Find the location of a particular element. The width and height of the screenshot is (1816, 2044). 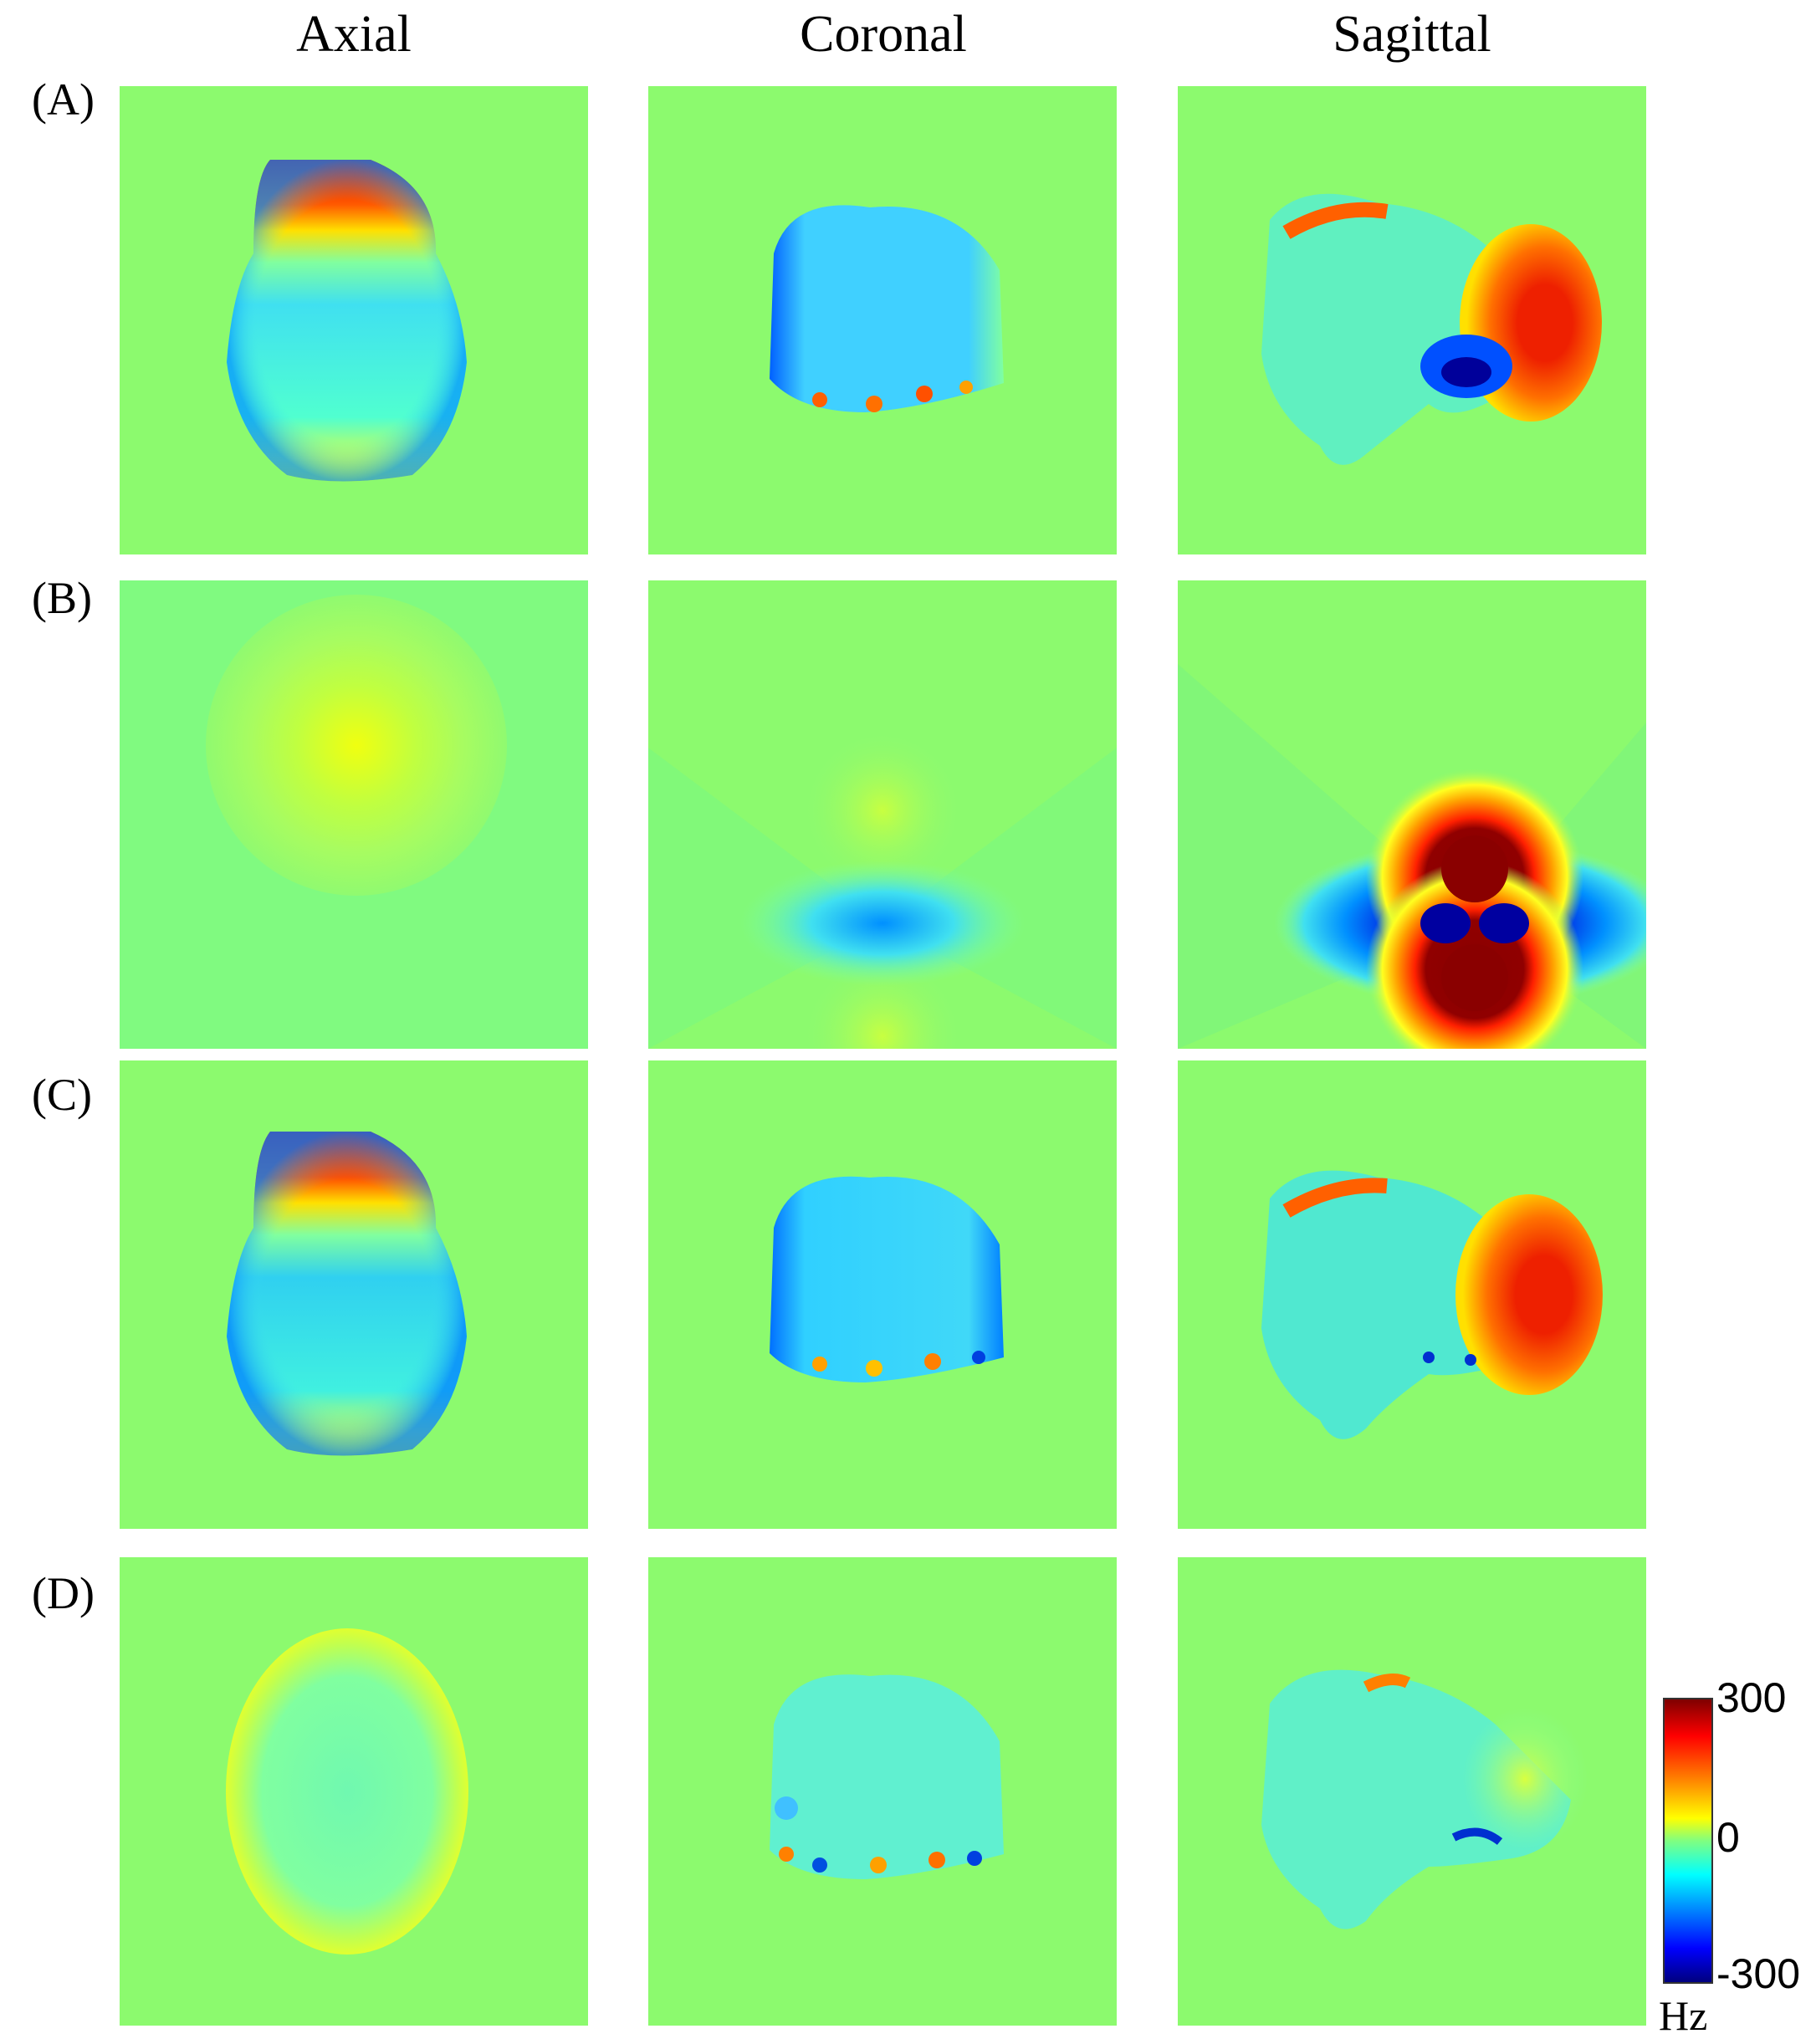

row-label-c: (C) is located at coordinates (62, 1095).